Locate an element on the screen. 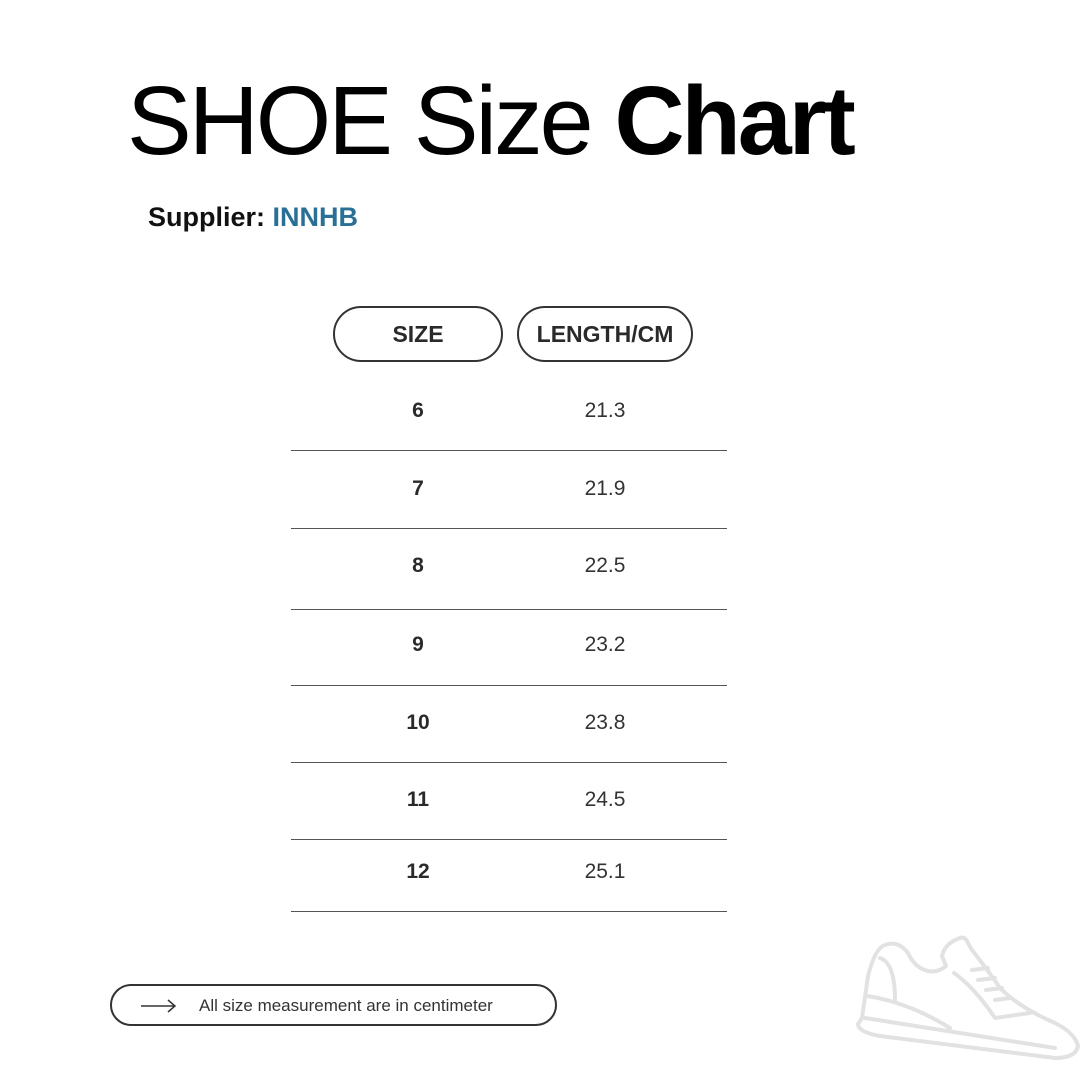 Image resolution: width=1080 pixels, height=1080 pixels. measurement-note: All size measurement are in centimeter is located at coordinates (333, 1005).